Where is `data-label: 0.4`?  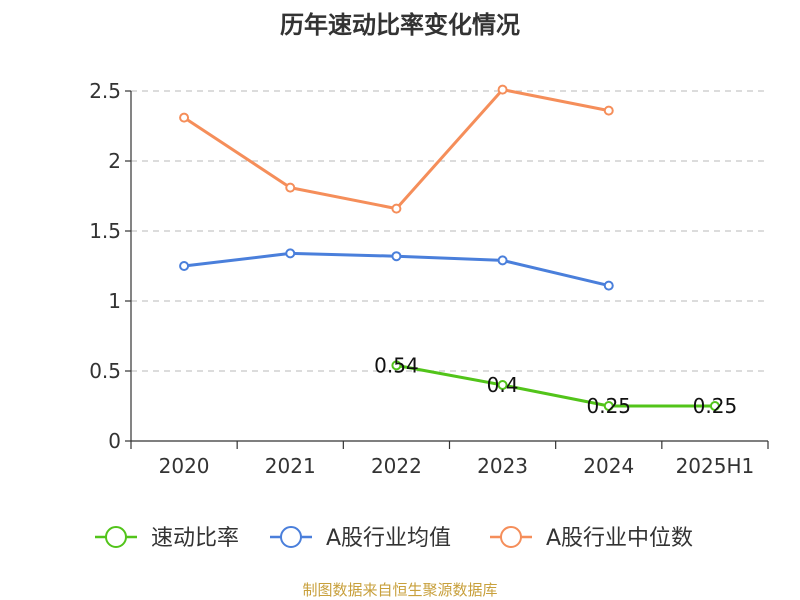
data-label: 0.4 is located at coordinates (503, 385).